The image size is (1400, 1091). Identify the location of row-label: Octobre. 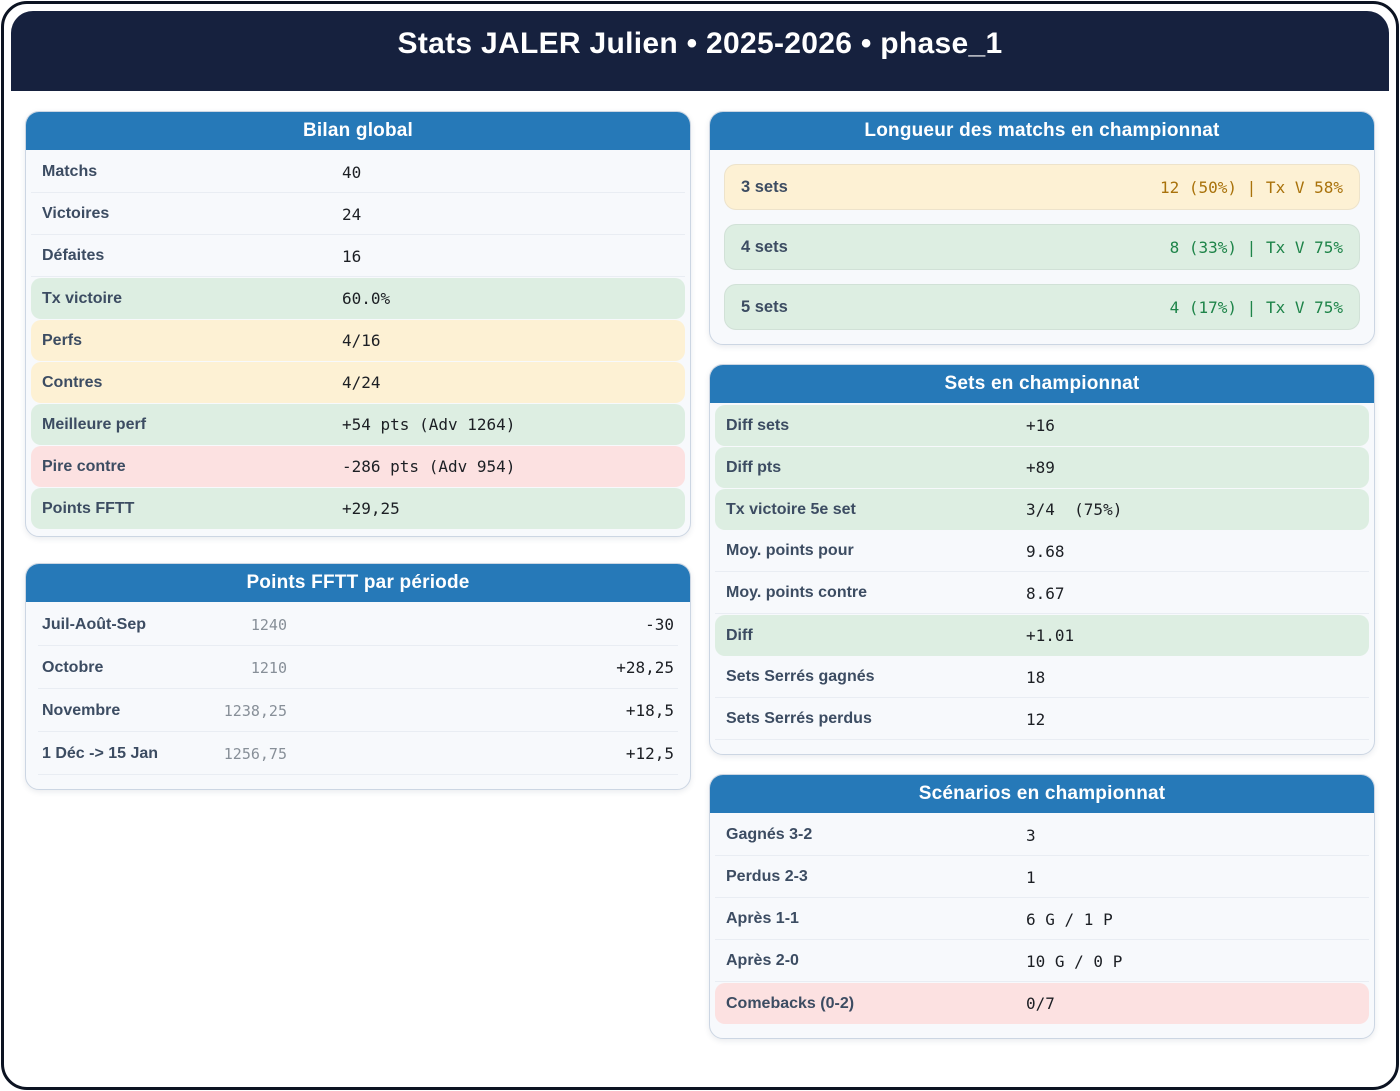
(73, 667).